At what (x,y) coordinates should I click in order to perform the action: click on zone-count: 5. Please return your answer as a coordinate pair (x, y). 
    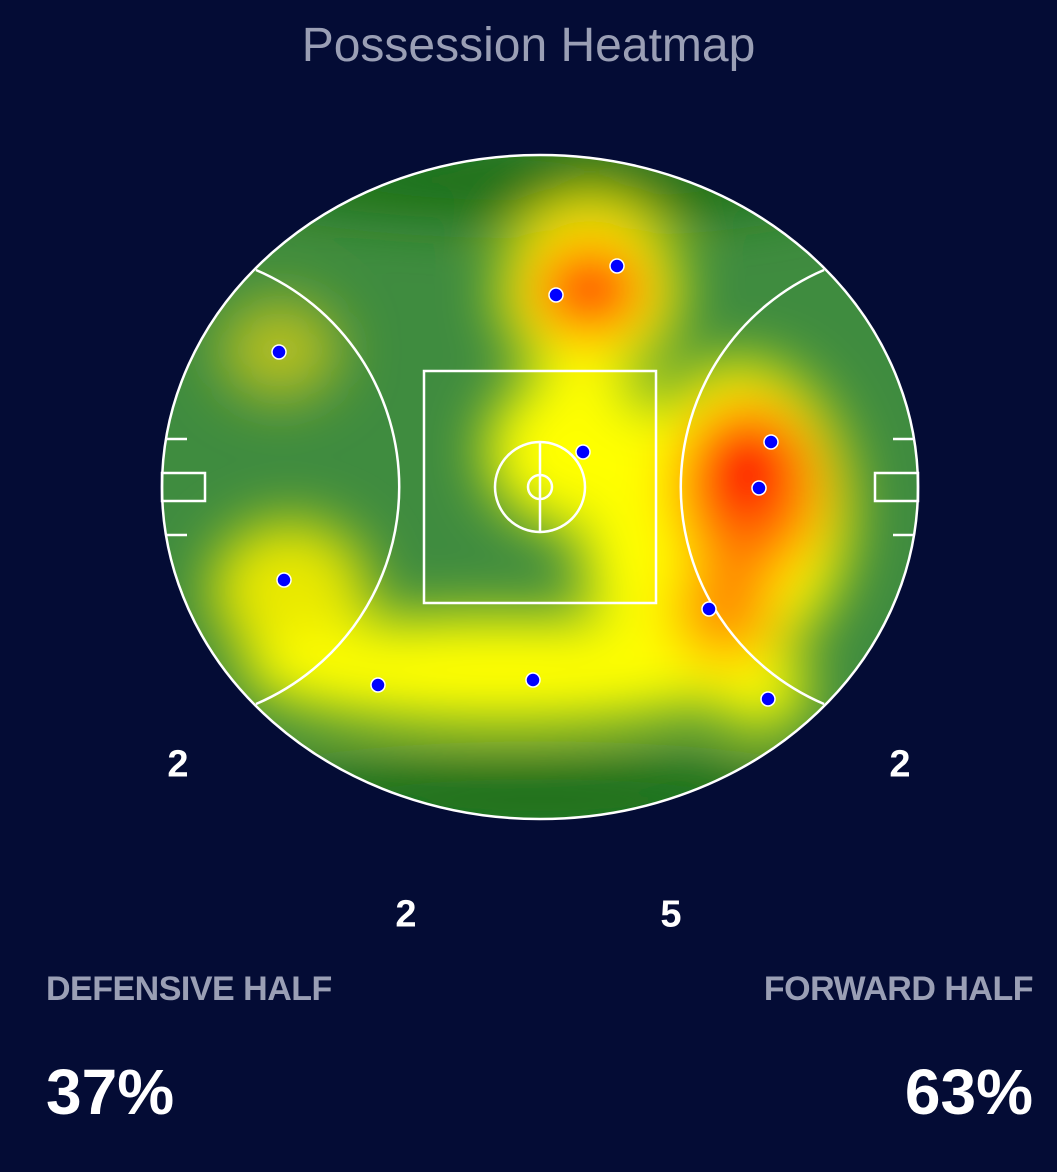
    Looking at the image, I should click on (671, 914).